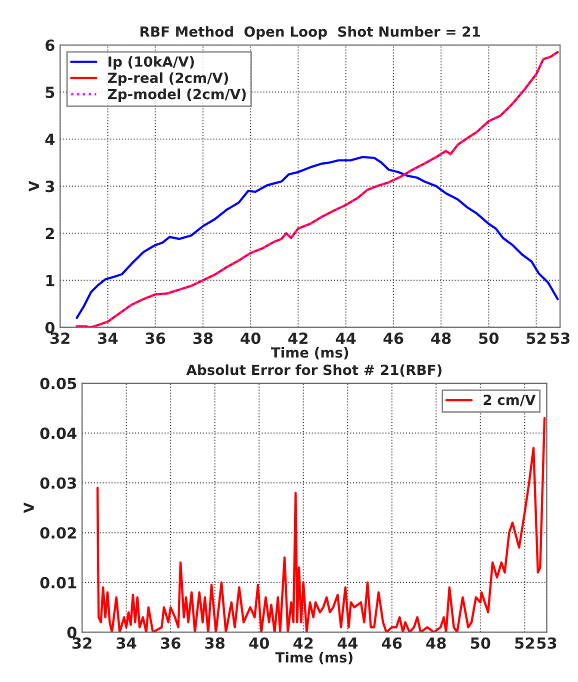  What do you see at coordinates (510, 400) in the screenshot?
I see `legend-label: 2 cm/V` at bounding box center [510, 400].